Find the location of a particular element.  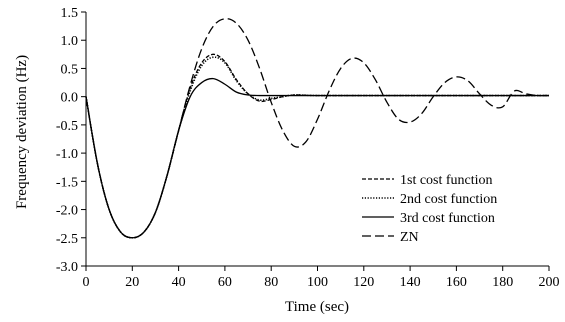

y-tick-label: 1.0 is located at coordinates (70, 41).